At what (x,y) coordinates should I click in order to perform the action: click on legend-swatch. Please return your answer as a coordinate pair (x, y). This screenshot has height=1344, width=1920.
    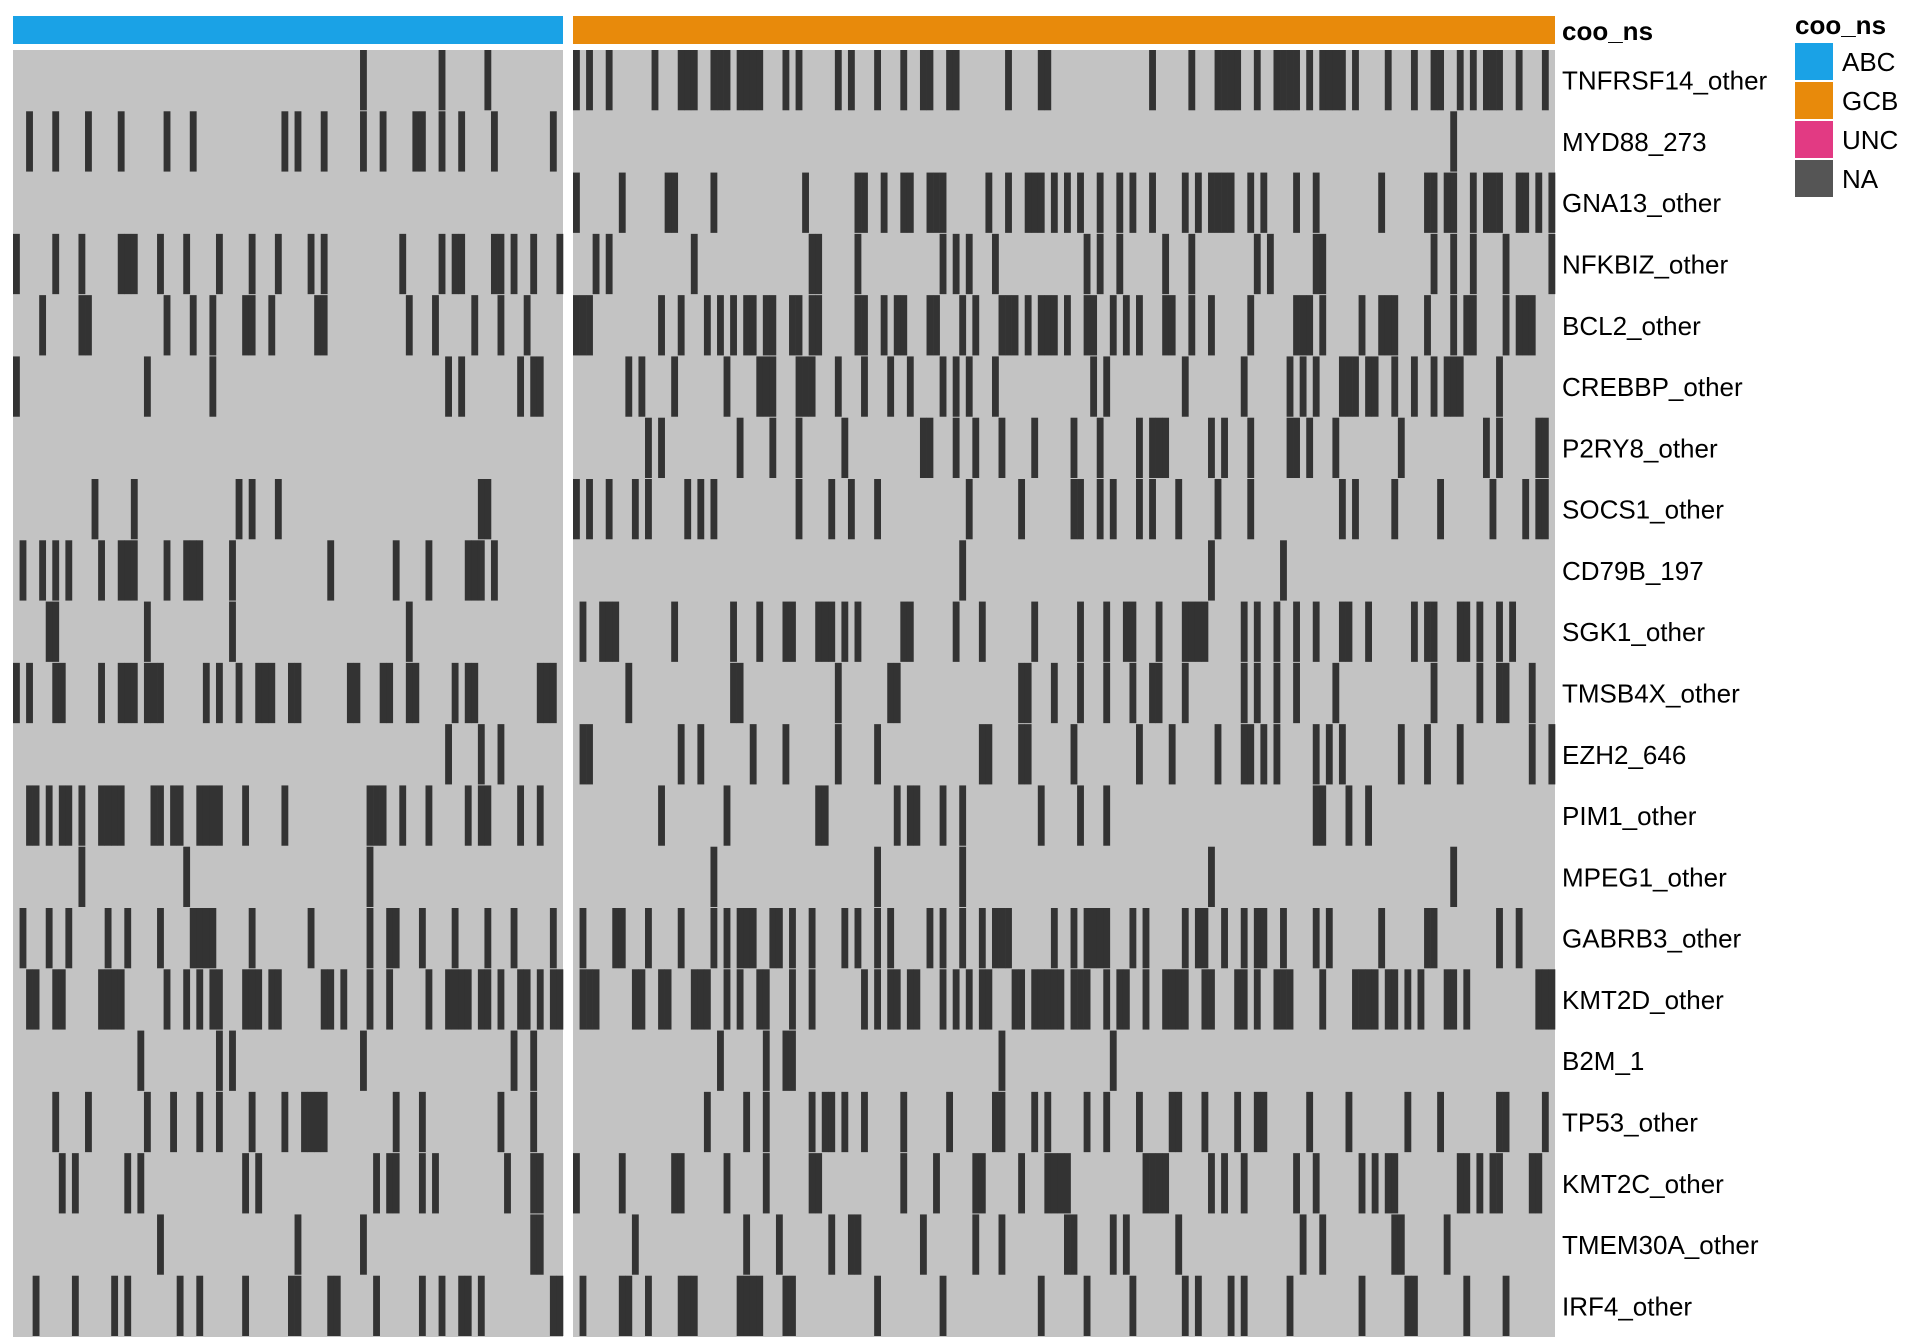
    Looking at the image, I should click on (1814, 178).